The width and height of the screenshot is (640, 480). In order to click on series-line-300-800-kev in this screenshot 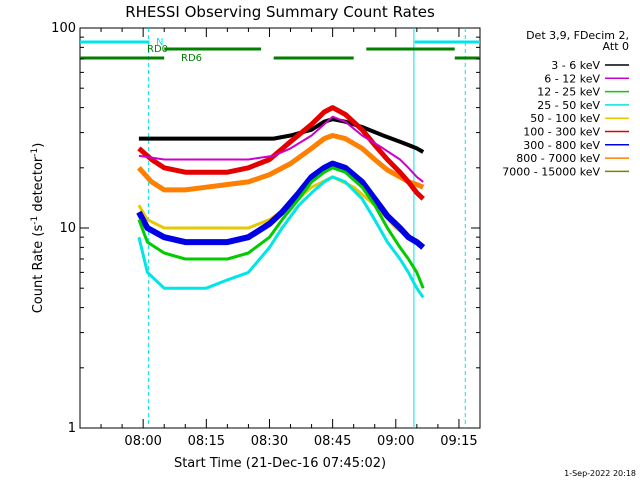, I will do `click(281, 205)`.